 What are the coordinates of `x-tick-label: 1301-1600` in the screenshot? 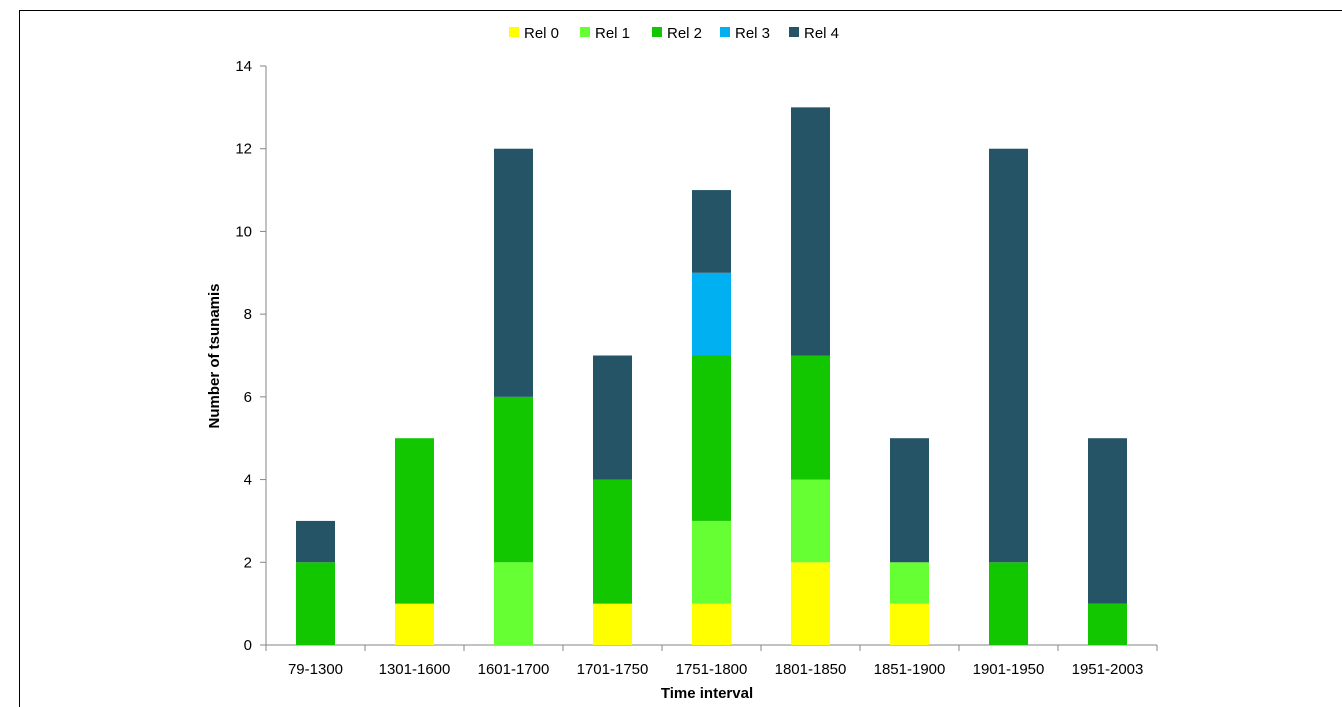 It's located at (415, 669).